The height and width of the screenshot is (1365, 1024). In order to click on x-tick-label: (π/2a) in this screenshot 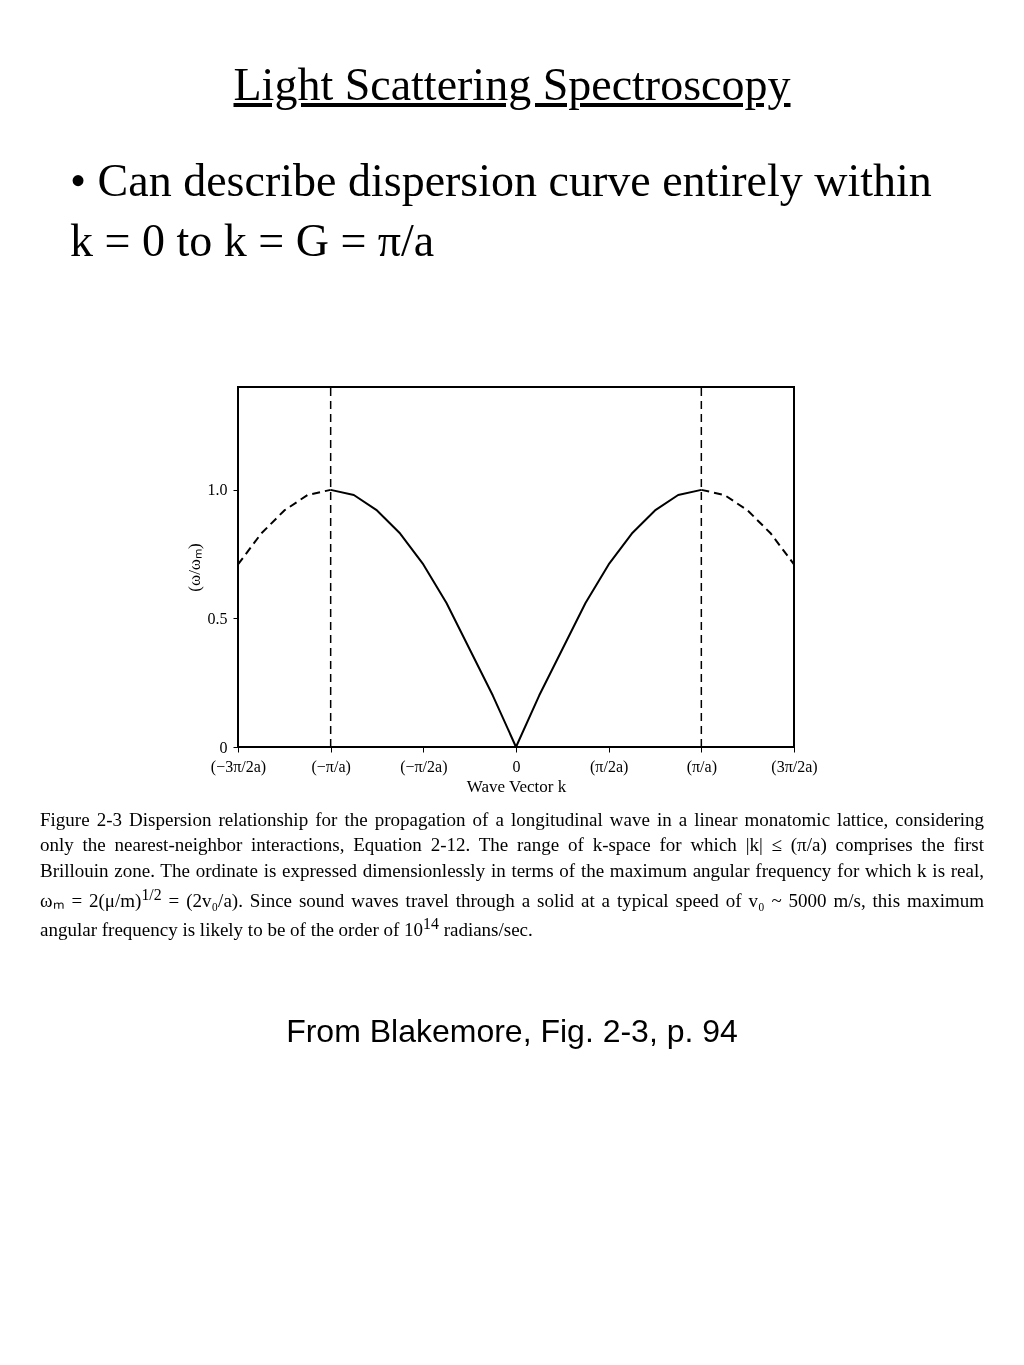, I will do `click(609, 766)`.